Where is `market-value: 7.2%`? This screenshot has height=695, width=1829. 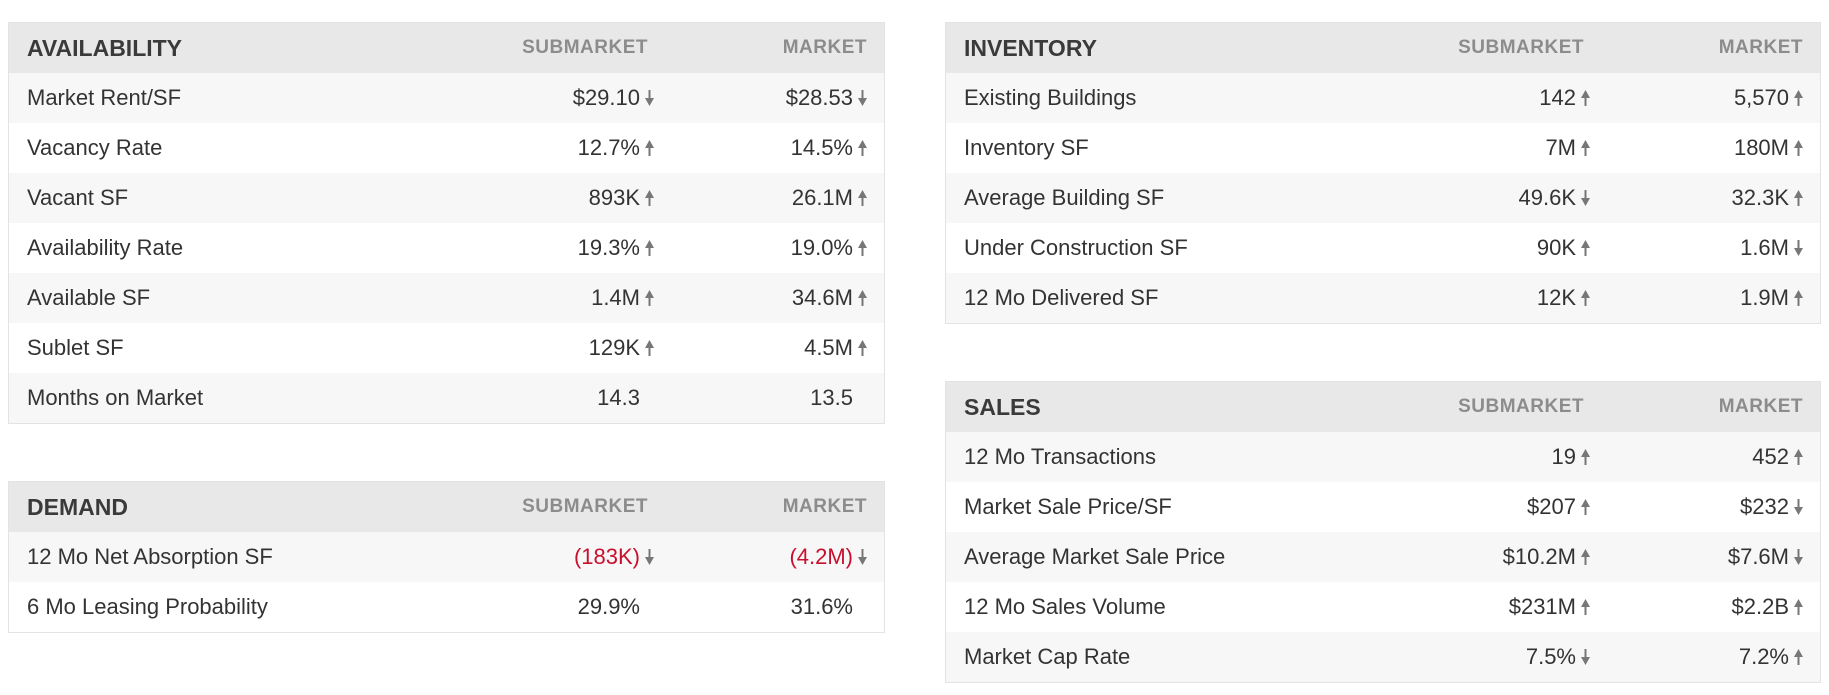 market-value: 7.2% is located at coordinates (1763, 656).